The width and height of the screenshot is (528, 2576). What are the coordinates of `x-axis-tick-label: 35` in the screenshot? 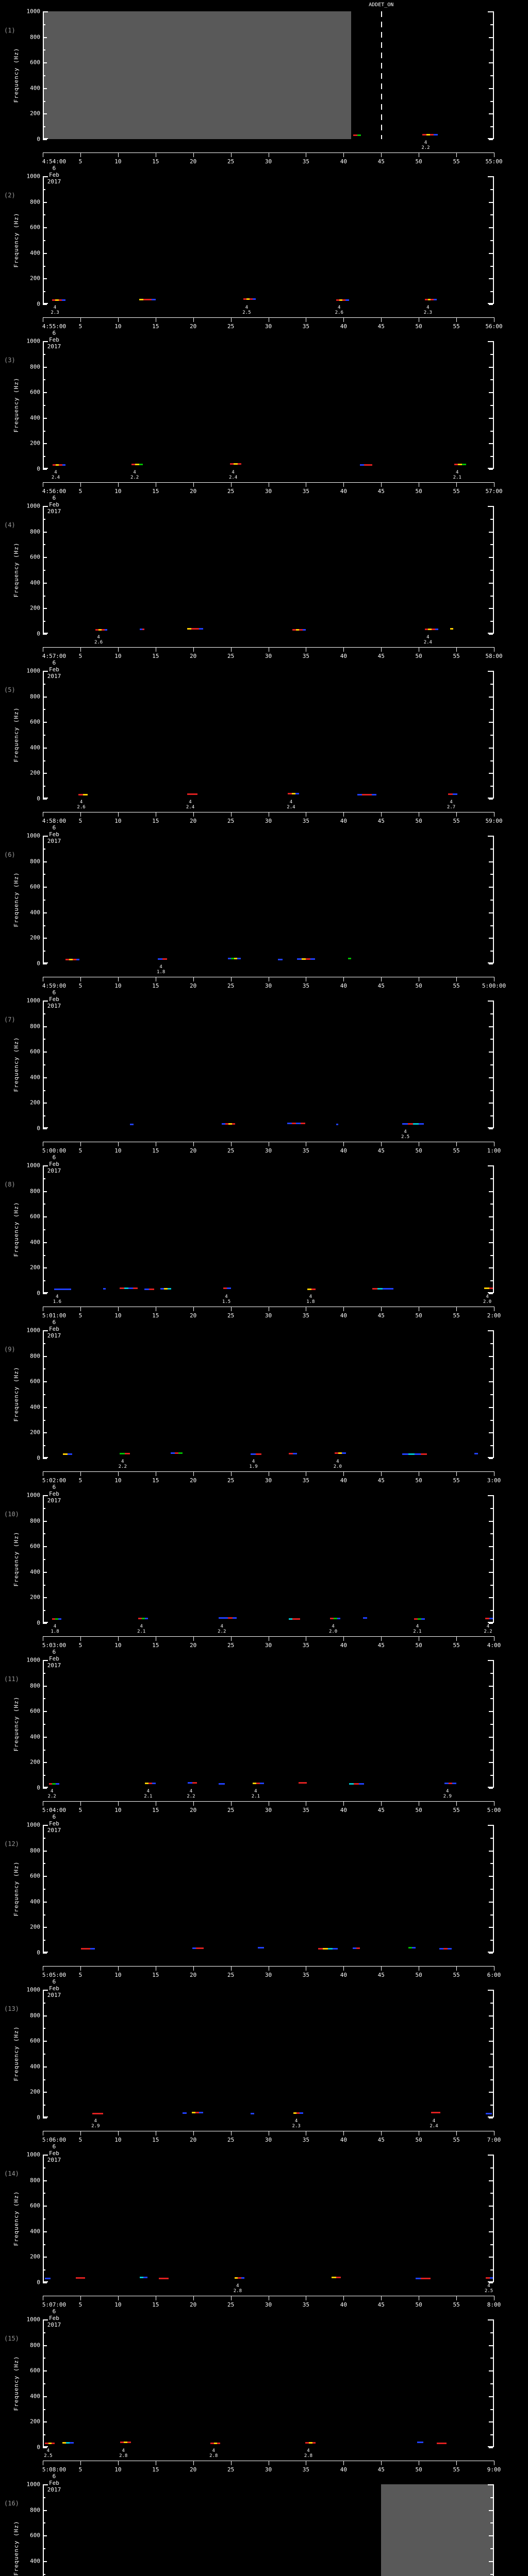 It's located at (306, 2140).